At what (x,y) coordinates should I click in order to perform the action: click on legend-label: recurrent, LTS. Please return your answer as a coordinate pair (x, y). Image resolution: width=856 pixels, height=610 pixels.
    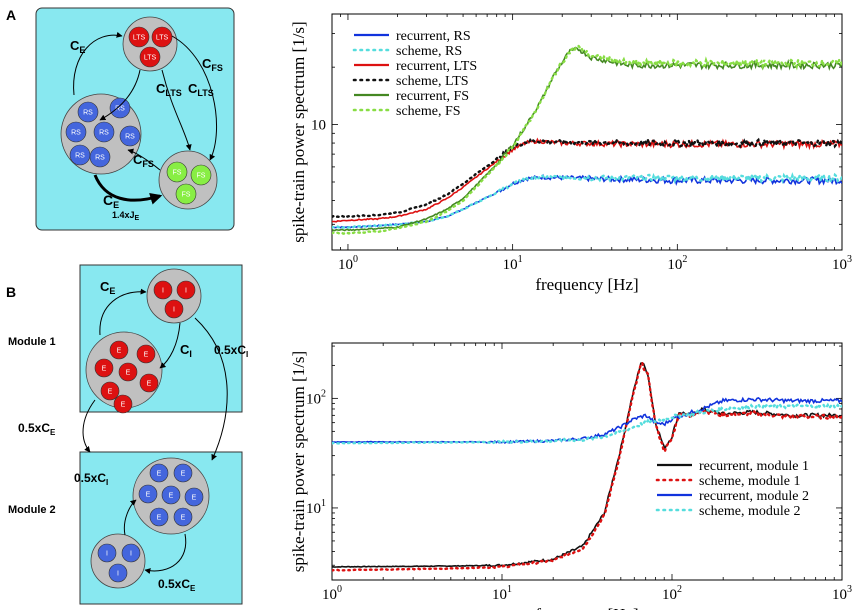
    Looking at the image, I should click on (436, 66).